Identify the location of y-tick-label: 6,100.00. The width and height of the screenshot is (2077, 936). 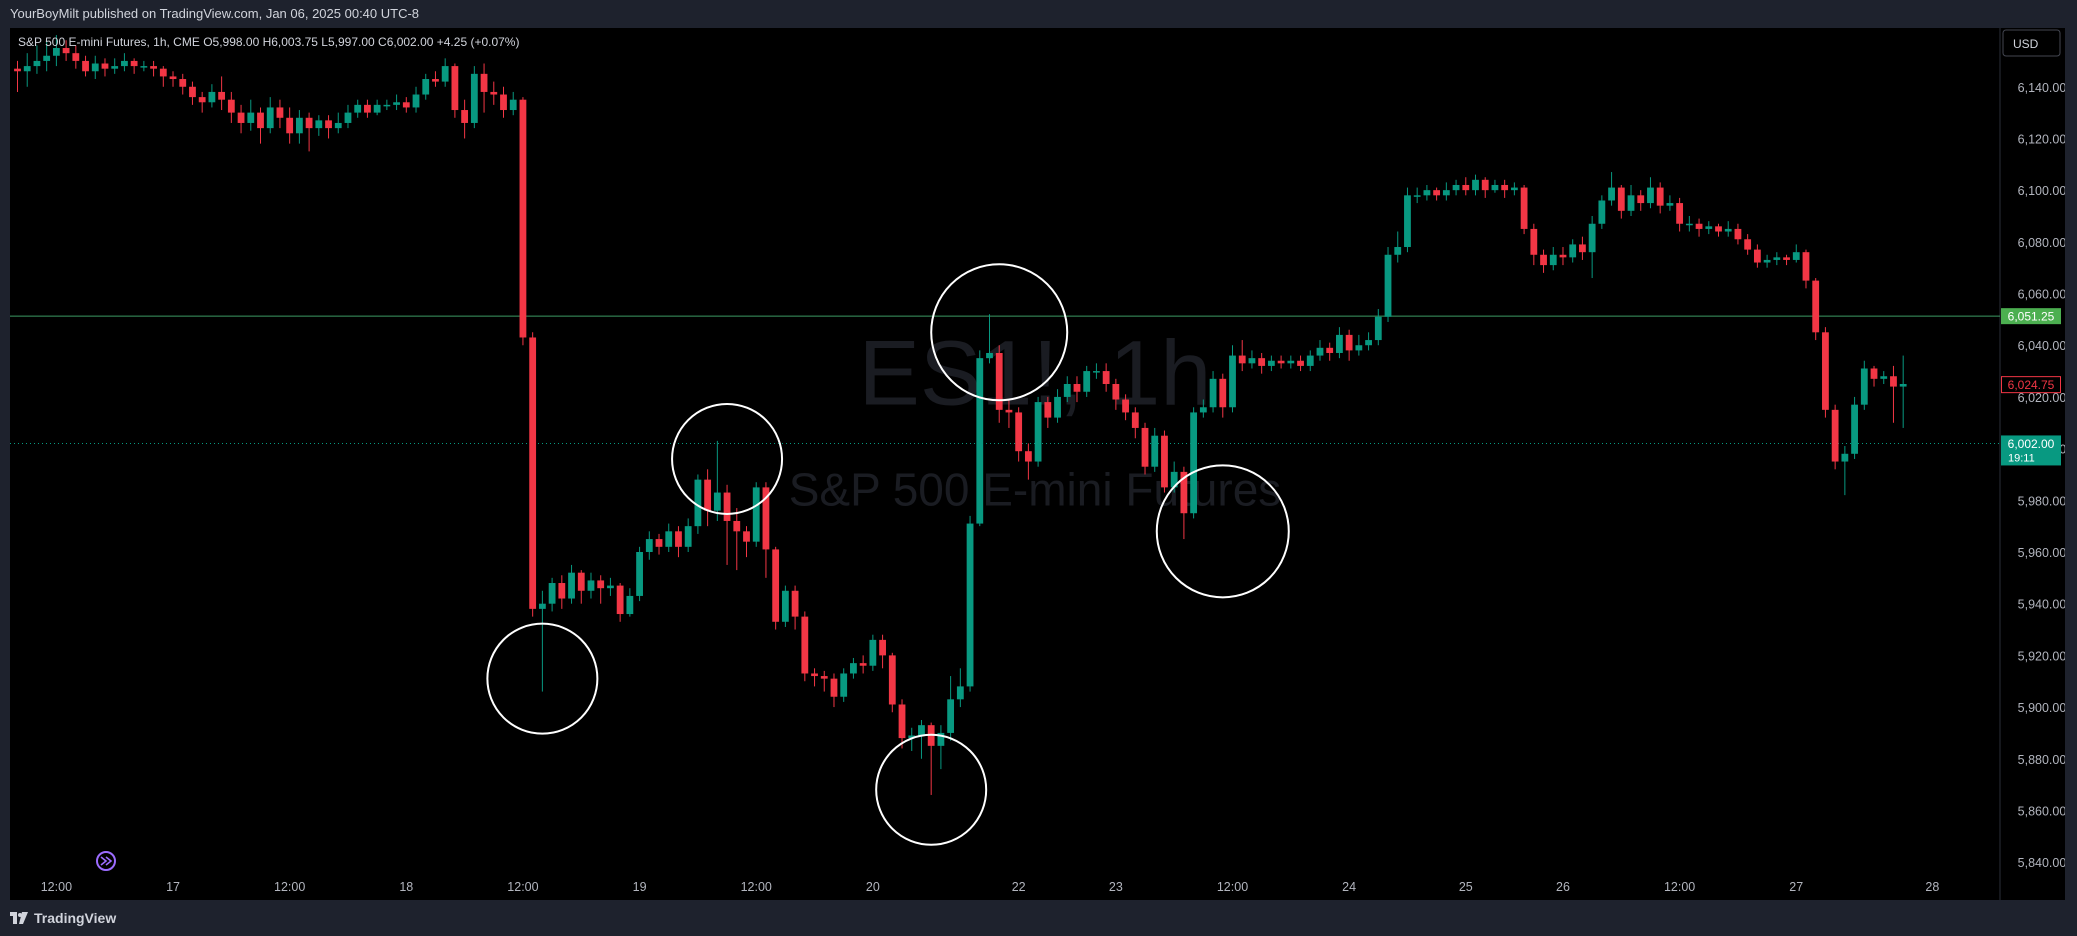
(2041, 191).